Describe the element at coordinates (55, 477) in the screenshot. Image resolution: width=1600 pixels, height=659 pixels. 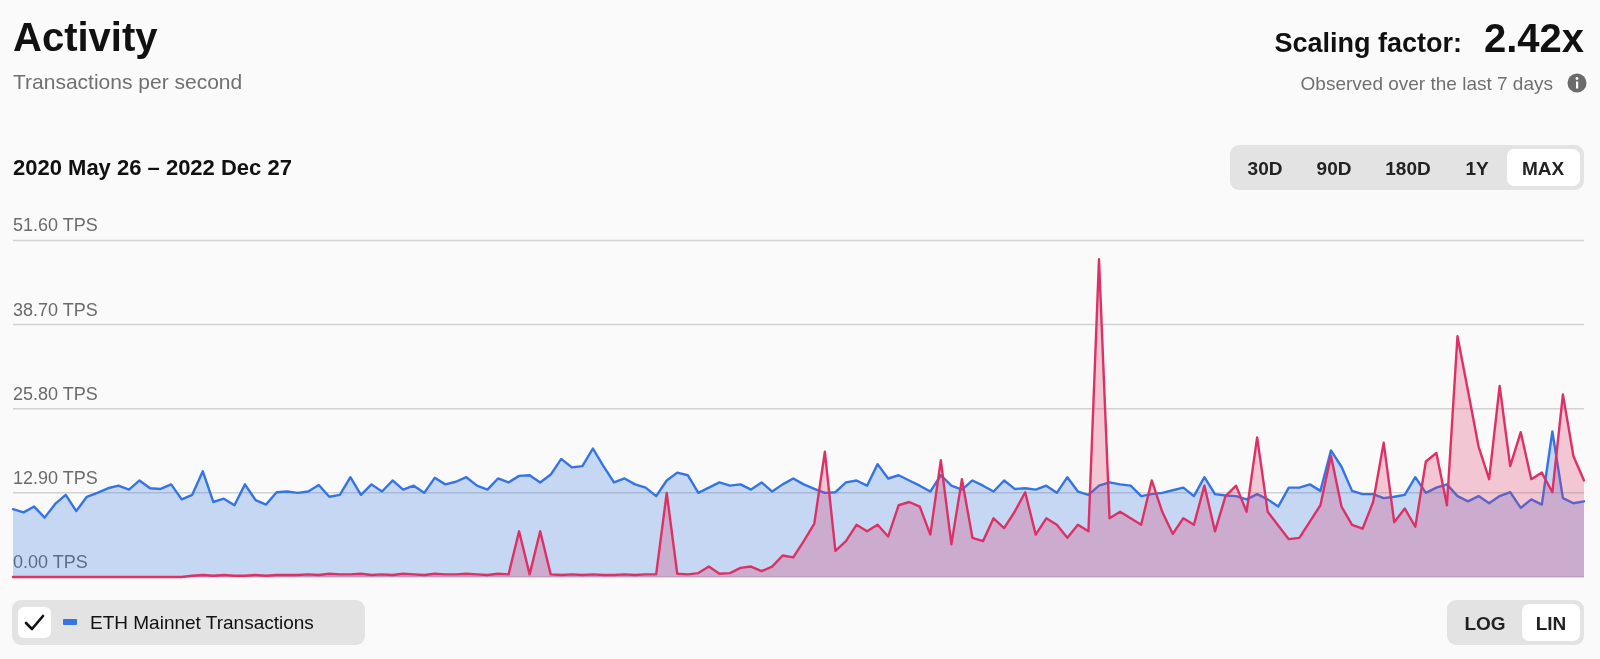
I see `y-tick-label: 12.90 TPS` at that location.